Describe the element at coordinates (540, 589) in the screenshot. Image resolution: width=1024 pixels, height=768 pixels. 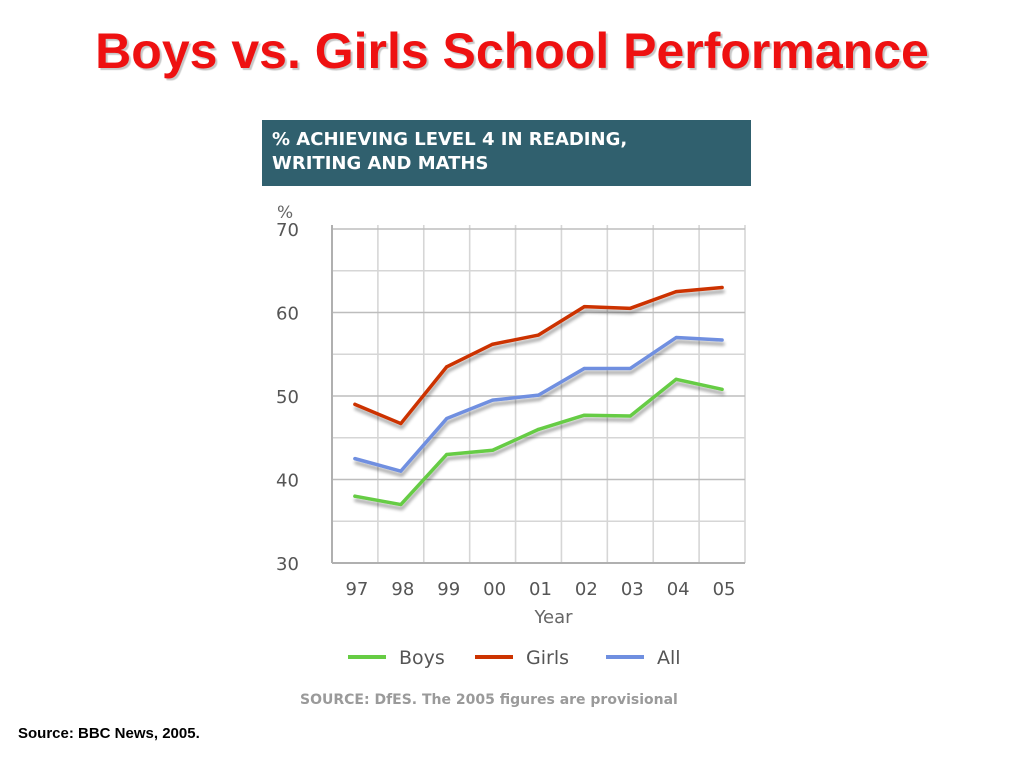
I see `x-tick-label: 01` at that location.